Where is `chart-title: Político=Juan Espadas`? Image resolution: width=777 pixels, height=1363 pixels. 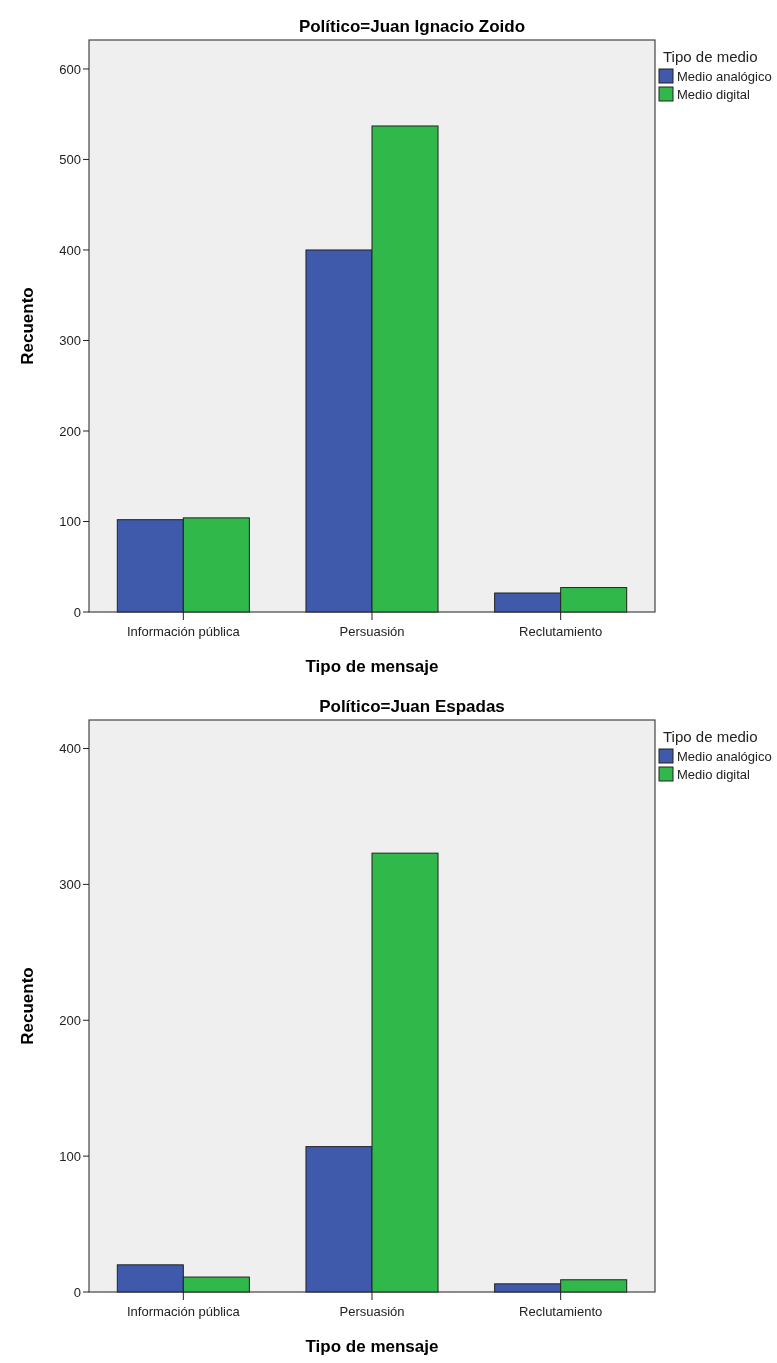 chart-title: Político=Juan Espadas is located at coordinates (412, 706).